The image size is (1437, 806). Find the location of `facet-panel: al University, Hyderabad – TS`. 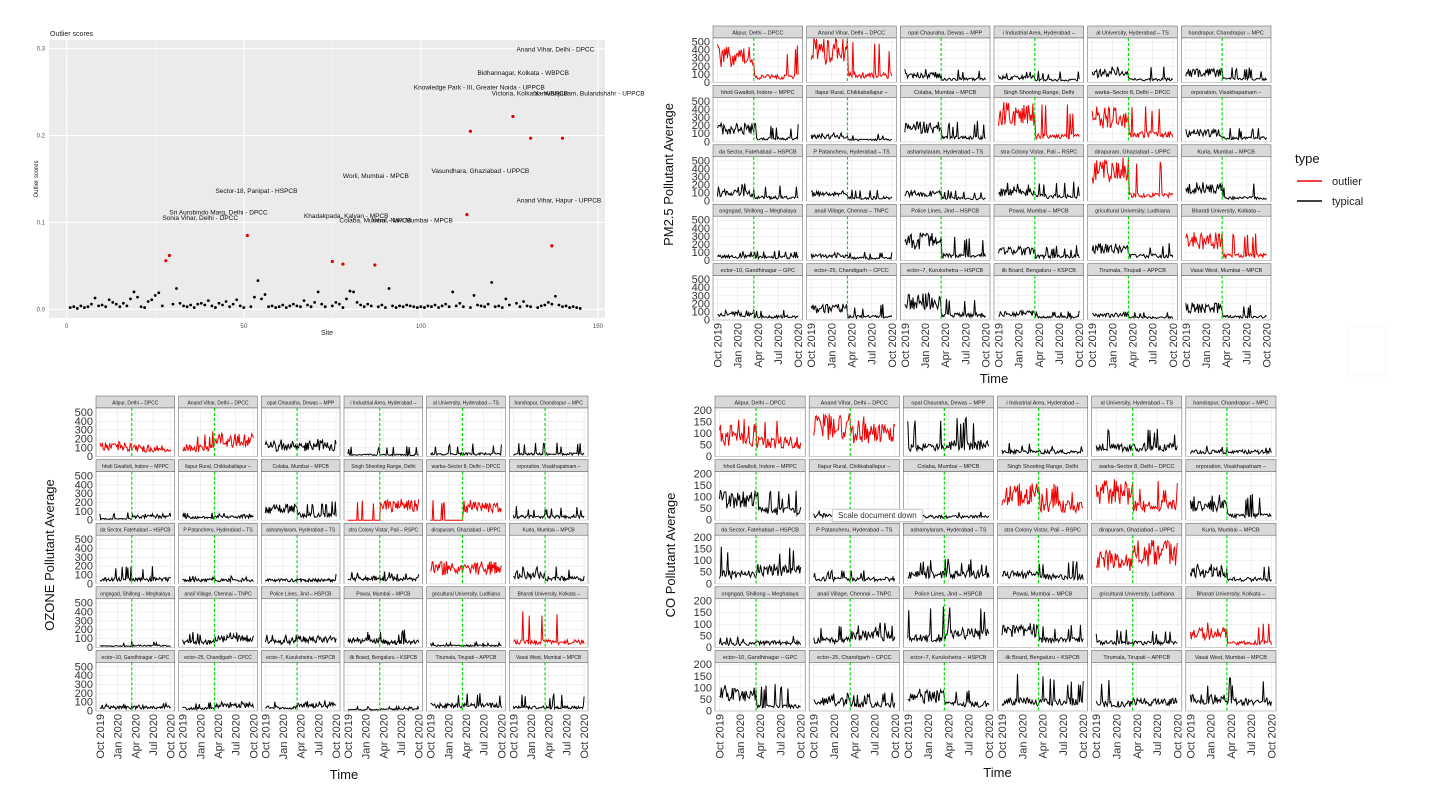

facet-panel: al University, Hyderabad – TS is located at coordinates (1137, 426).